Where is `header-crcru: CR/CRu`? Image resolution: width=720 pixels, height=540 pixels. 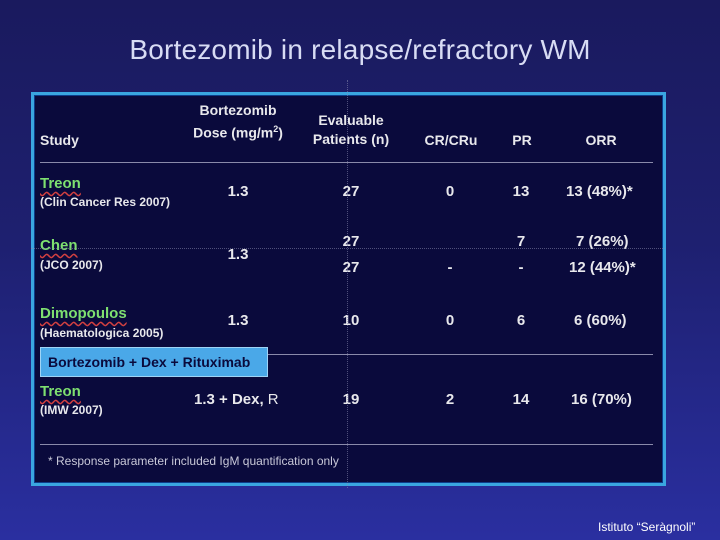 header-crcru: CR/CRu is located at coordinates (451, 140).